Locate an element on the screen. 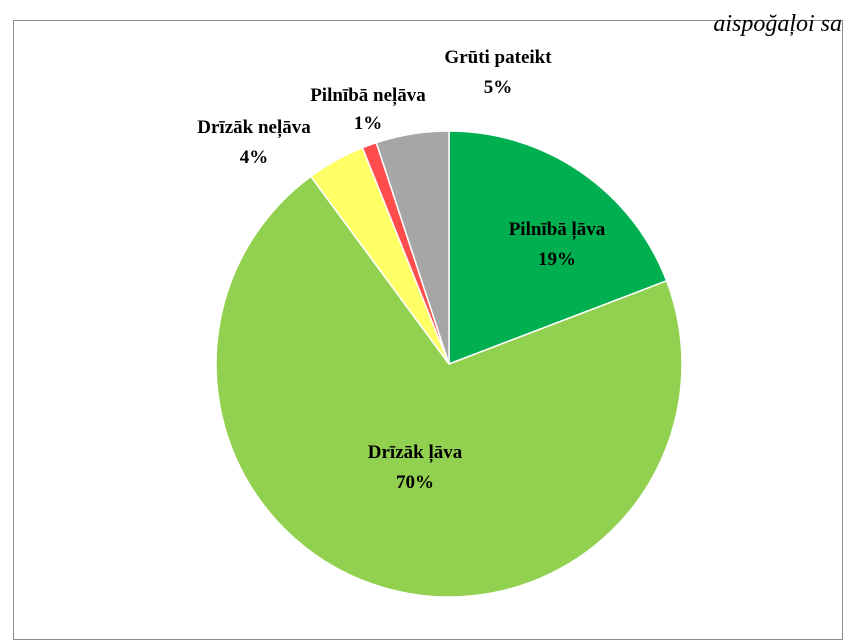 This screenshot has width=848, height=640. slice-label-gruti-pateikt: Grūti pateikt is located at coordinates (498, 57).